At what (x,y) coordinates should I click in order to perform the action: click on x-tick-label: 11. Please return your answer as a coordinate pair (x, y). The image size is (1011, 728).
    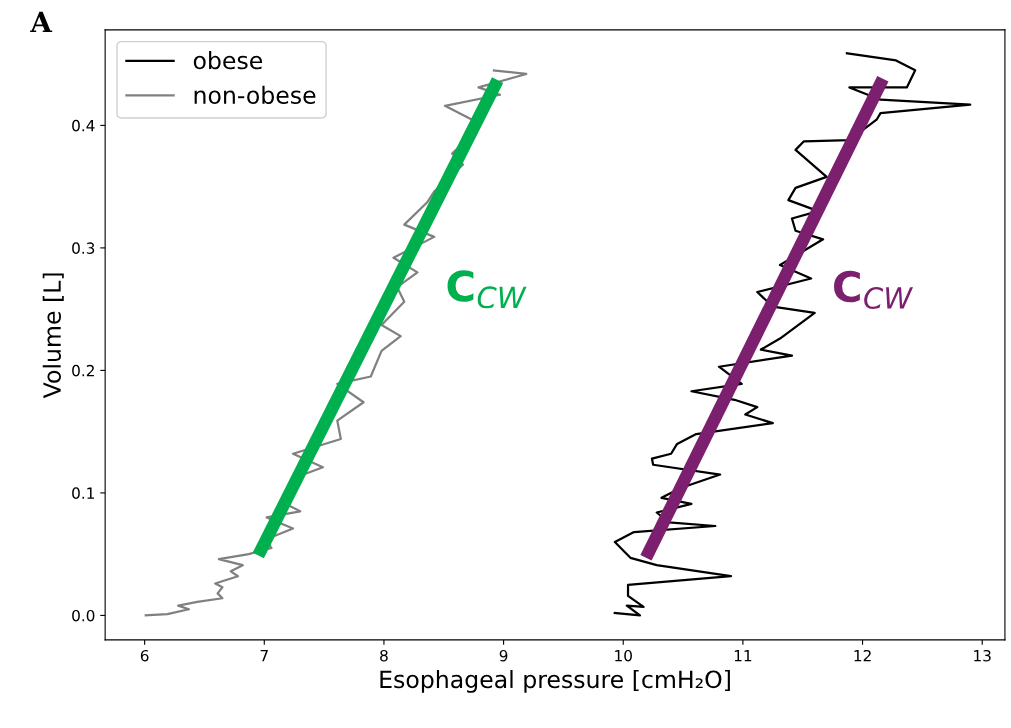
    Looking at the image, I should click on (743, 656).